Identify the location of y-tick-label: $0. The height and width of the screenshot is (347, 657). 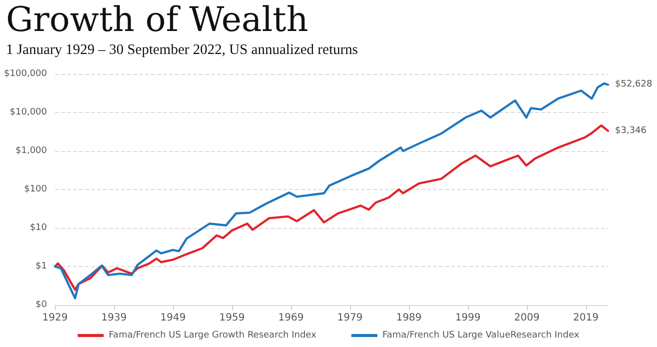
(42, 305).